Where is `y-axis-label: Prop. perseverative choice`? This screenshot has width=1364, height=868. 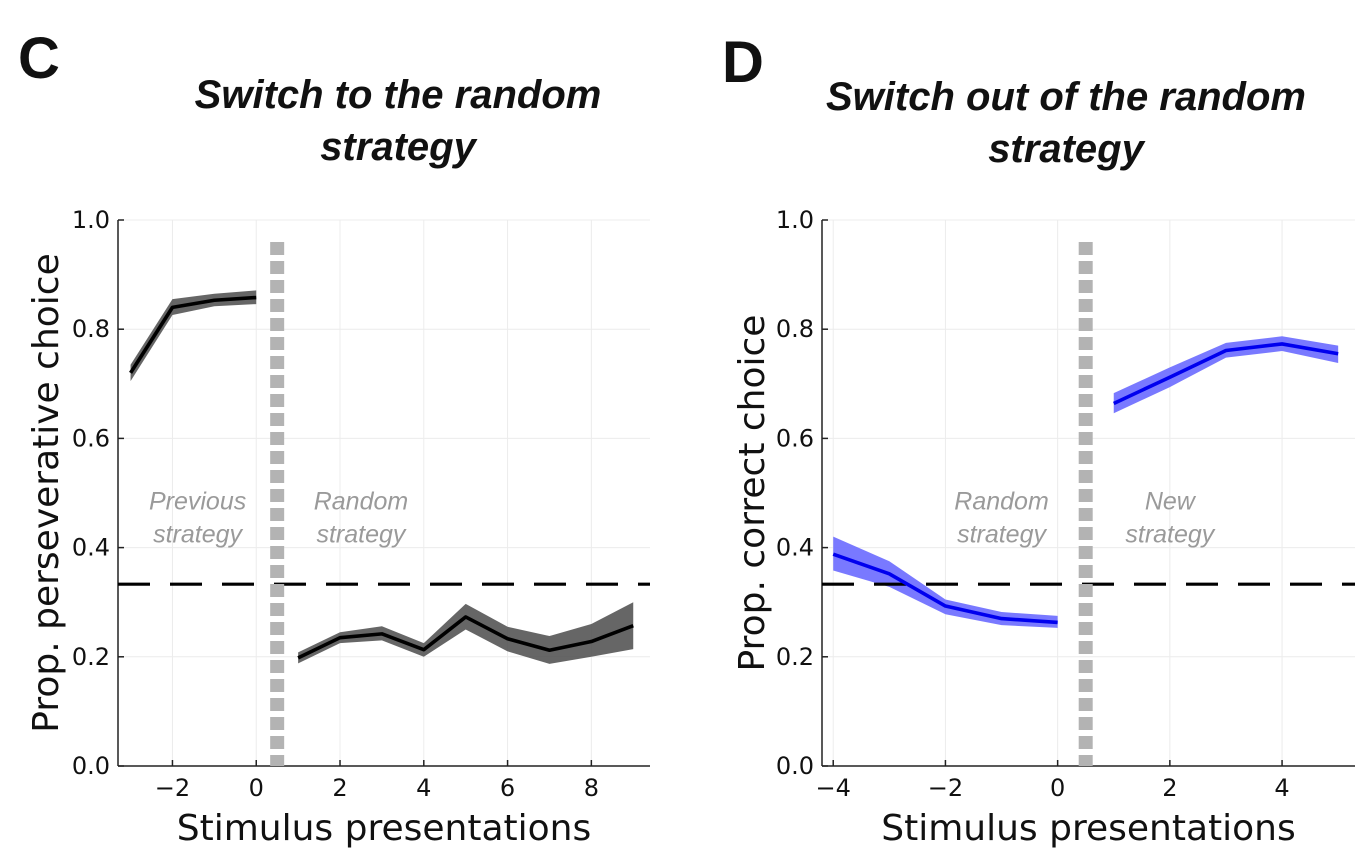
y-axis-label: Prop. perseverative choice is located at coordinates (46, 492).